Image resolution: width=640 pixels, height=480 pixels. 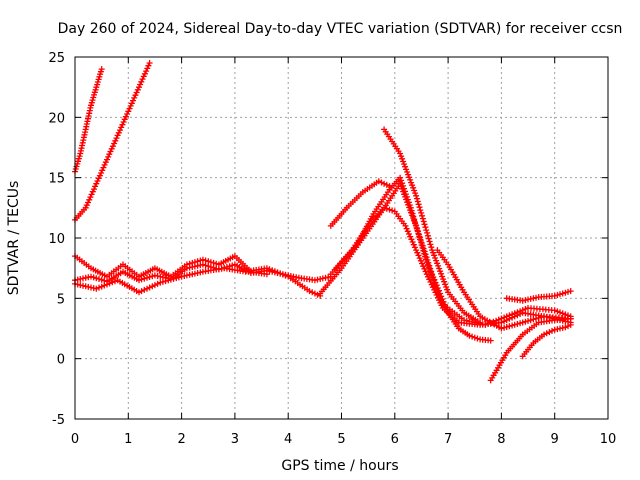 I want to click on y-tick-label: 25, so click(x=56, y=58).